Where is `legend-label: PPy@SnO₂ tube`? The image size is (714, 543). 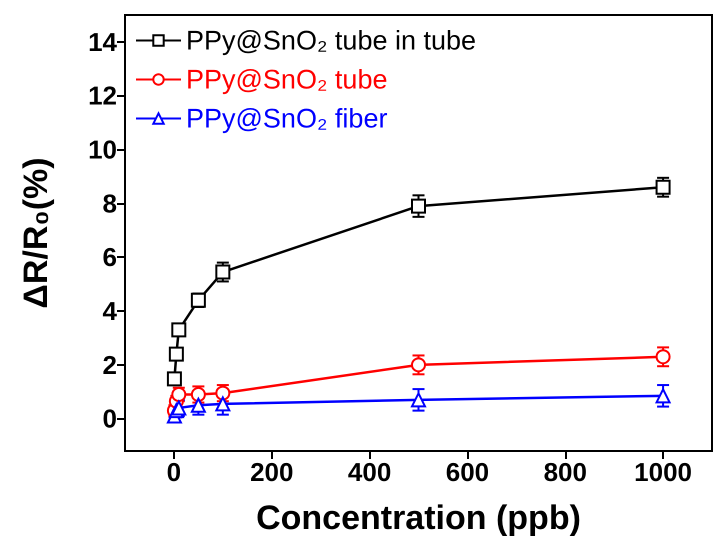
legend-label: PPy@SnO₂ tube is located at coordinates (287, 79).